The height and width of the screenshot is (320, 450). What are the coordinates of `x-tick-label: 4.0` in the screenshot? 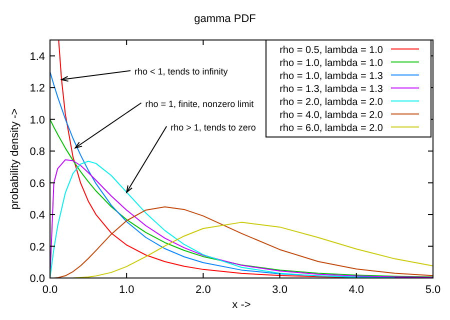 It's located at (356, 290).